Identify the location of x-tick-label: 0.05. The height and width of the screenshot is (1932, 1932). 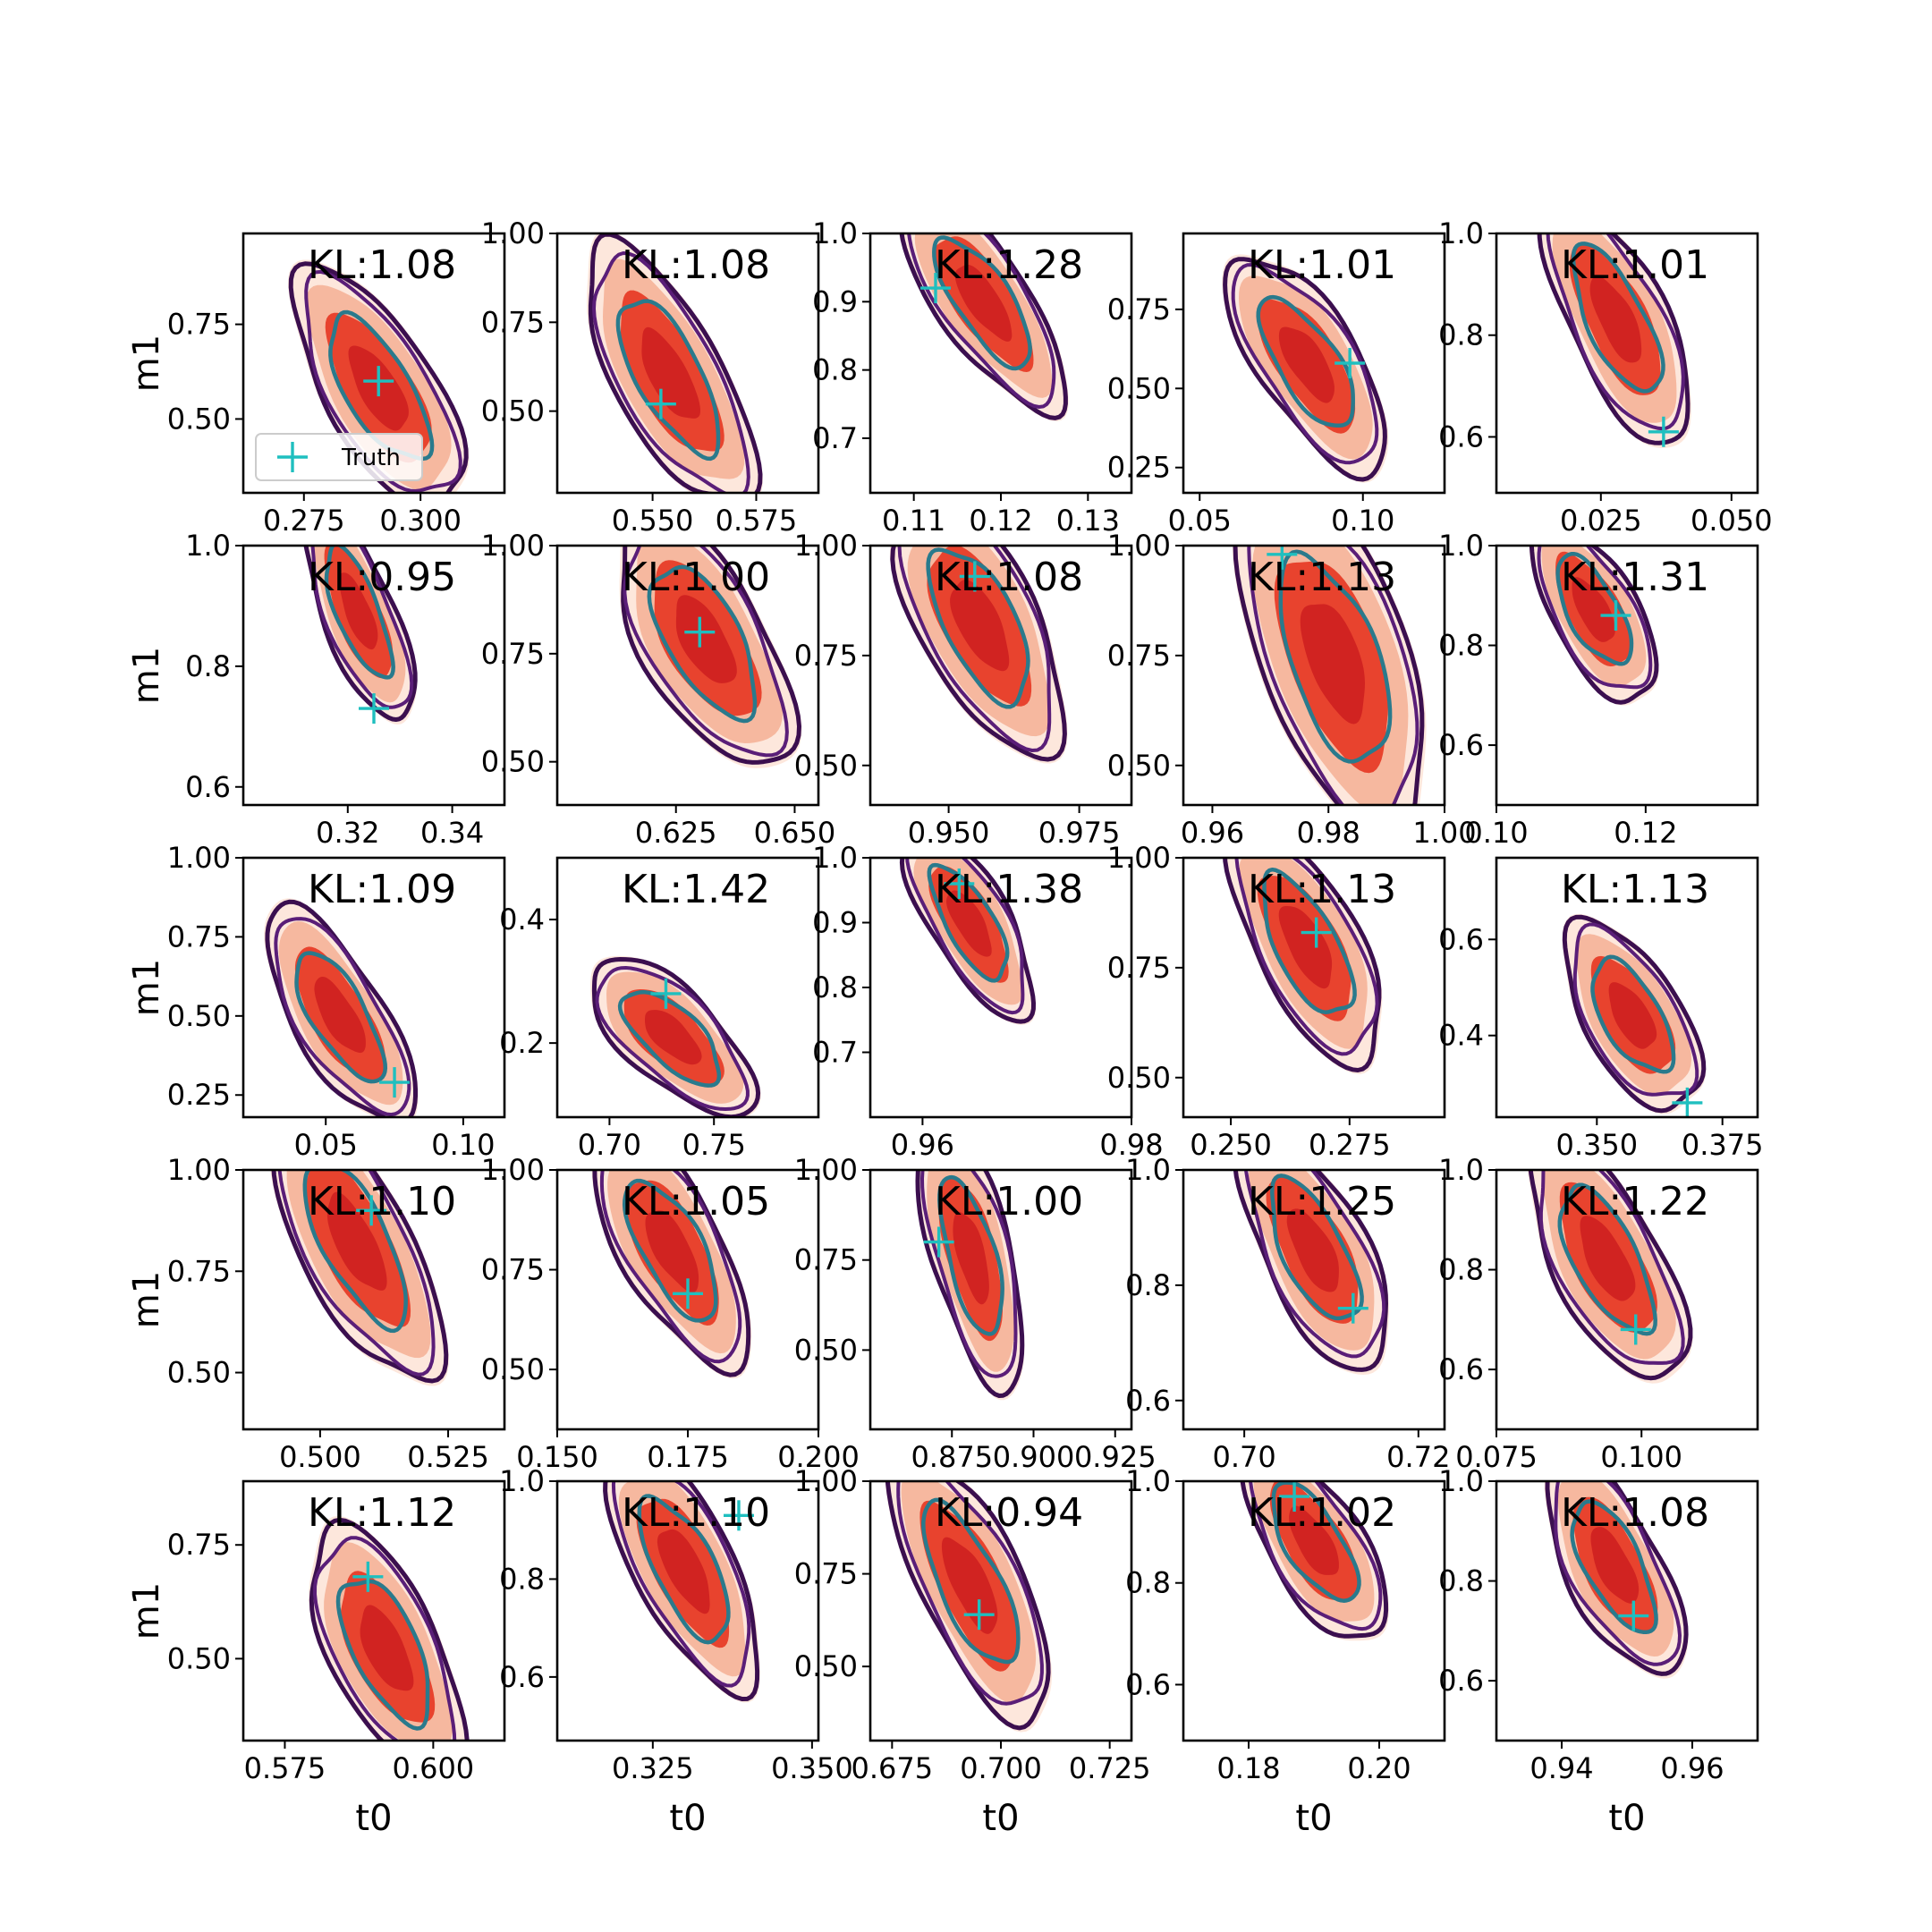
(326, 1145).